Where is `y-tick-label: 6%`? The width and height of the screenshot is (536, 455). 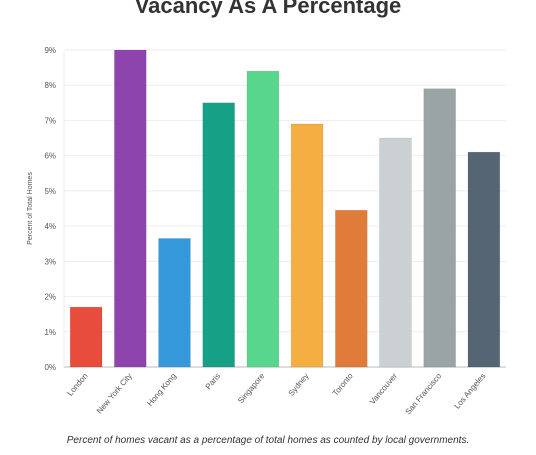 y-tick-label: 6% is located at coordinates (50, 156).